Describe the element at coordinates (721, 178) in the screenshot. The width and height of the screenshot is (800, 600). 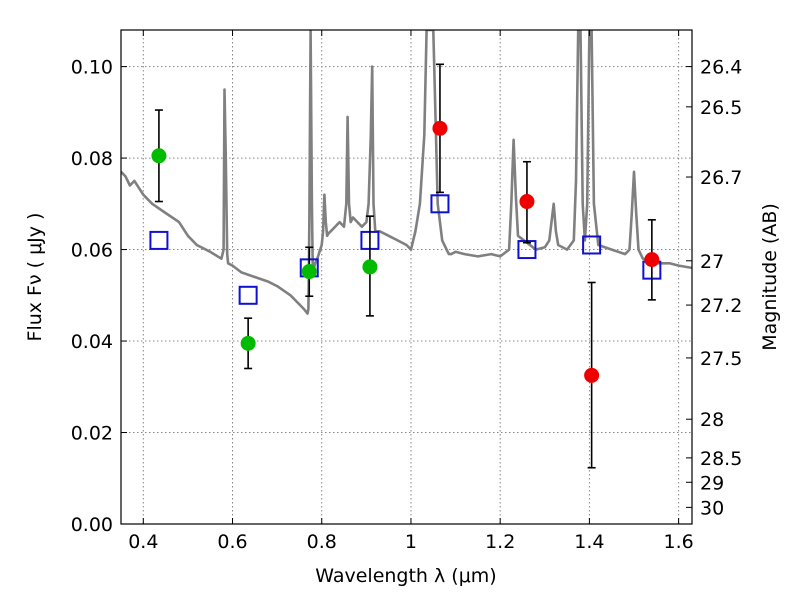
I see `y2-tick-label: 26.7` at that location.